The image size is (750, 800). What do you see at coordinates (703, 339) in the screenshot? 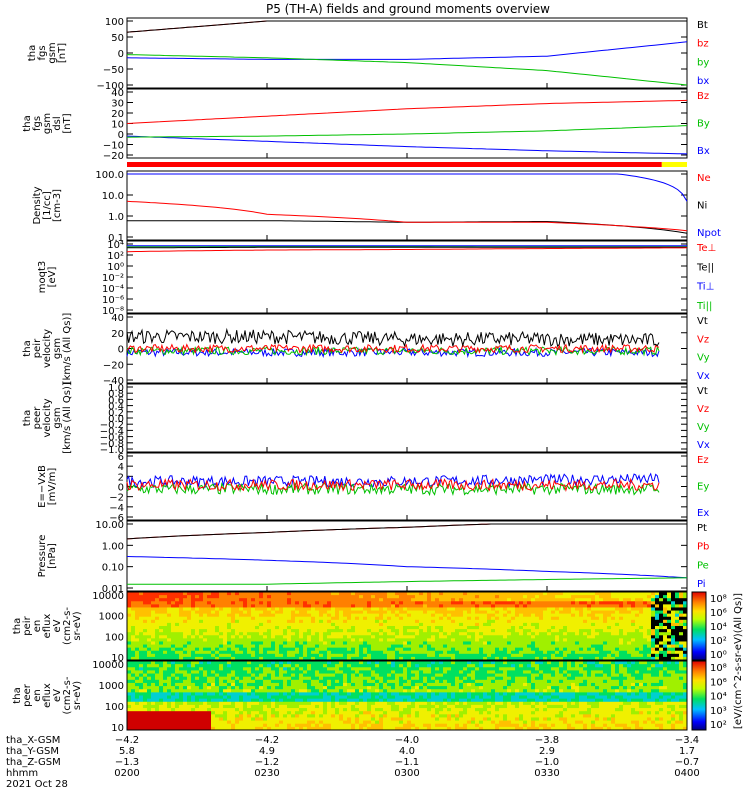
I see `legend-1: Vz` at bounding box center [703, 339].